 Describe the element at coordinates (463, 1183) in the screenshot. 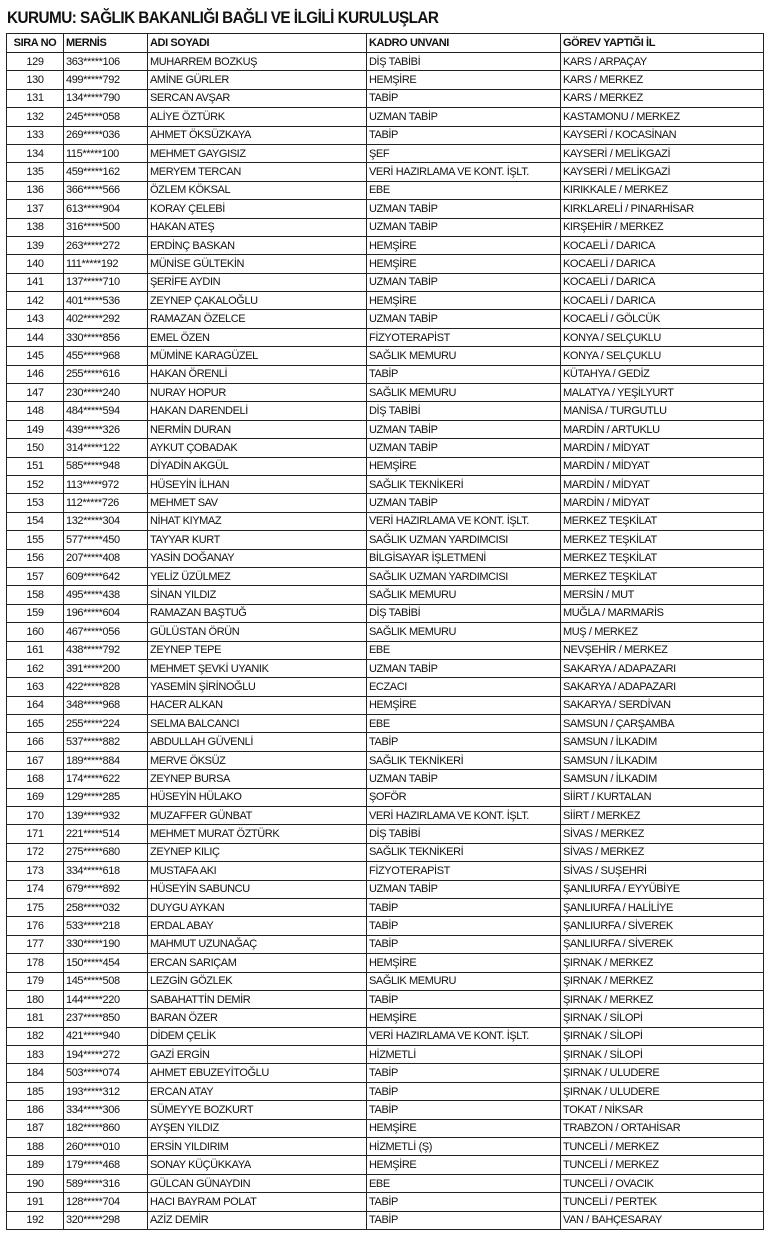

I see `cell-kadro-unvani: EBE` at that location.